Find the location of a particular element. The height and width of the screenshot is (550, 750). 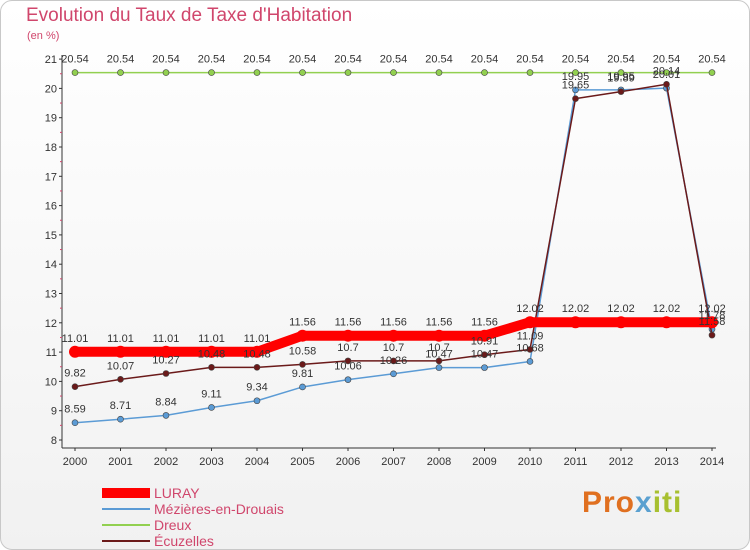

data-label: 8.59 is located at coordinates (74, 410).